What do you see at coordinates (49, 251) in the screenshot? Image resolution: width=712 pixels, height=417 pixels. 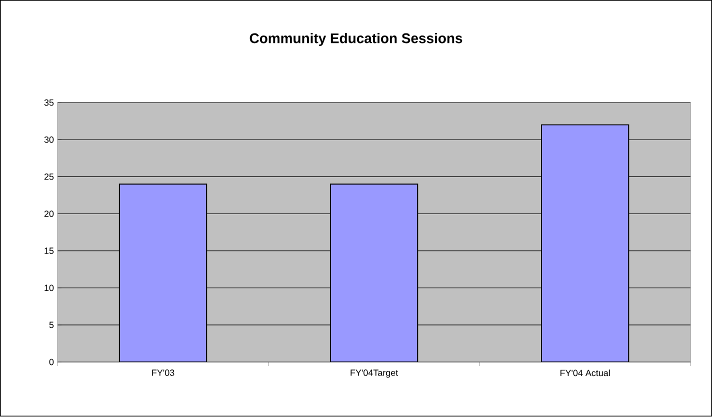 I see `y-tick-label: 15` at bounding box center [49, 251].